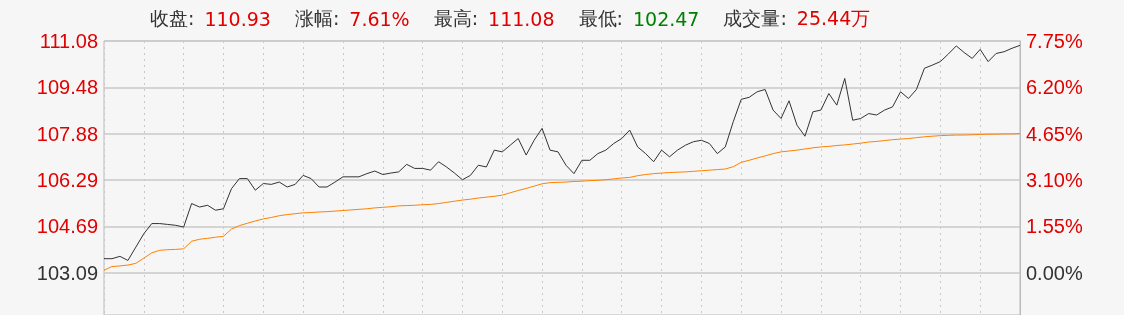 The width and height of the screenshot is (1124, 315). Describe the element at coordinates (600, 18) in the screenshot. I see `text: 最低:` at that location.